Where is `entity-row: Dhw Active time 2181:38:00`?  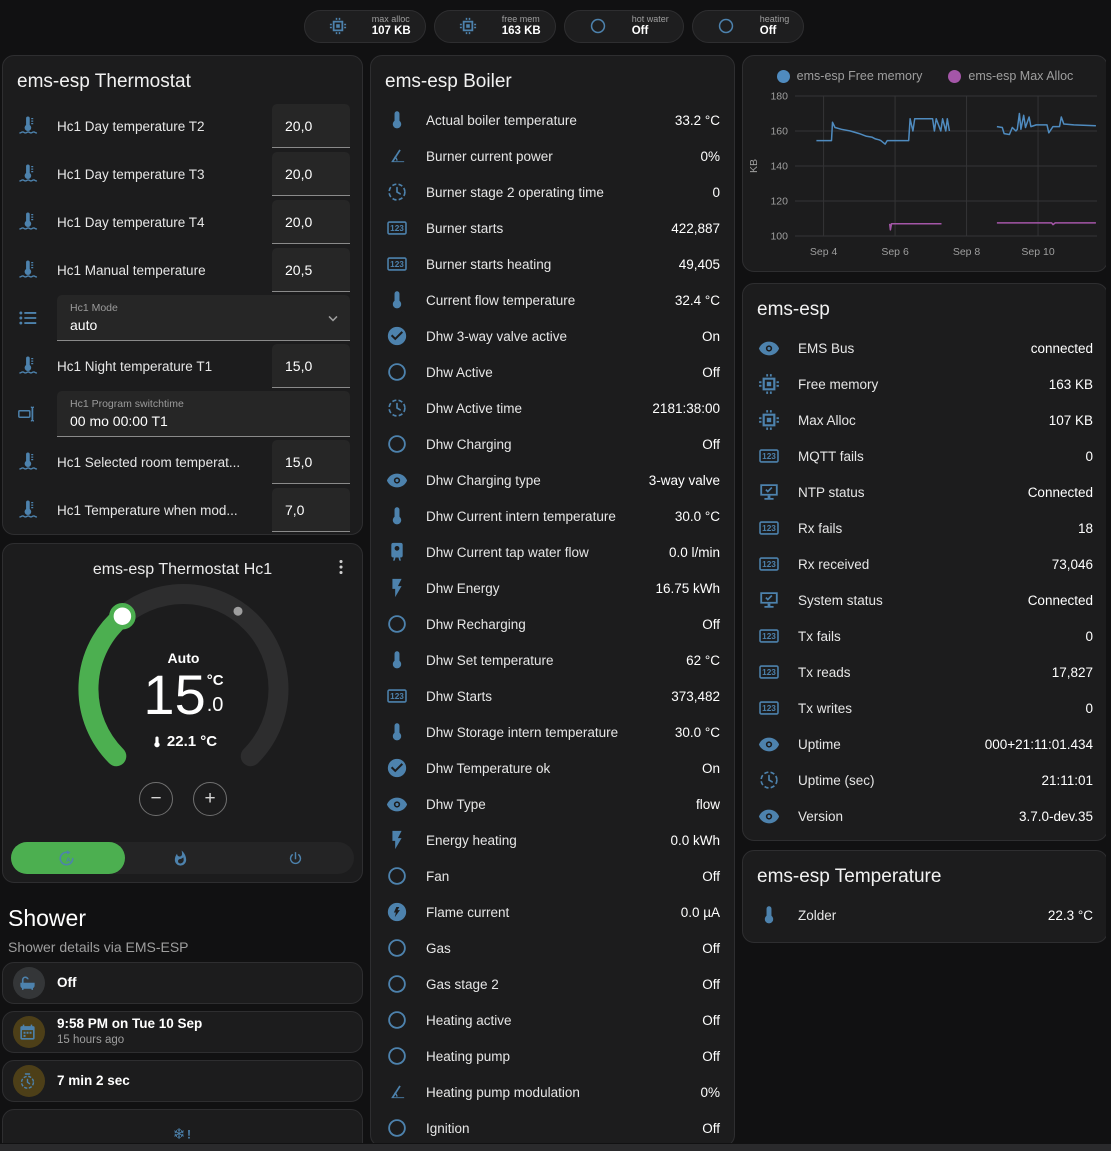
entity-row: Dhw Active time 2181:38:00 is located at coordinates (552, 408).